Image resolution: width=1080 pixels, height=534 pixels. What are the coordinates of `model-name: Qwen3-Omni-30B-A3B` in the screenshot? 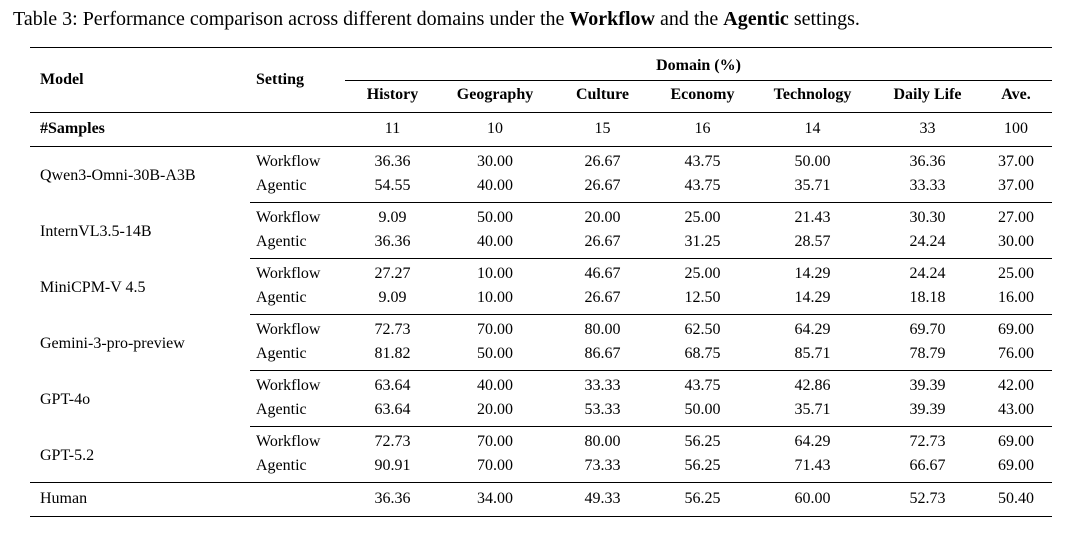 It's located at (118, 176).